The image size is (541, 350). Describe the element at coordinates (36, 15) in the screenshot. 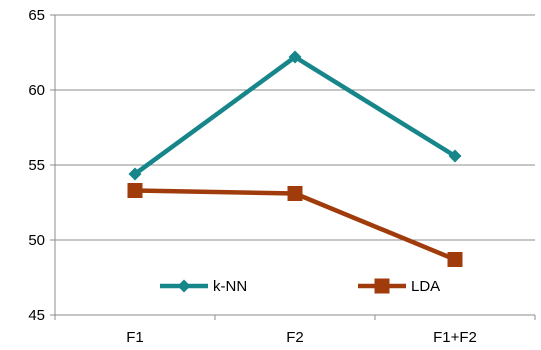

I see `y-tick-label: 65` at that location.